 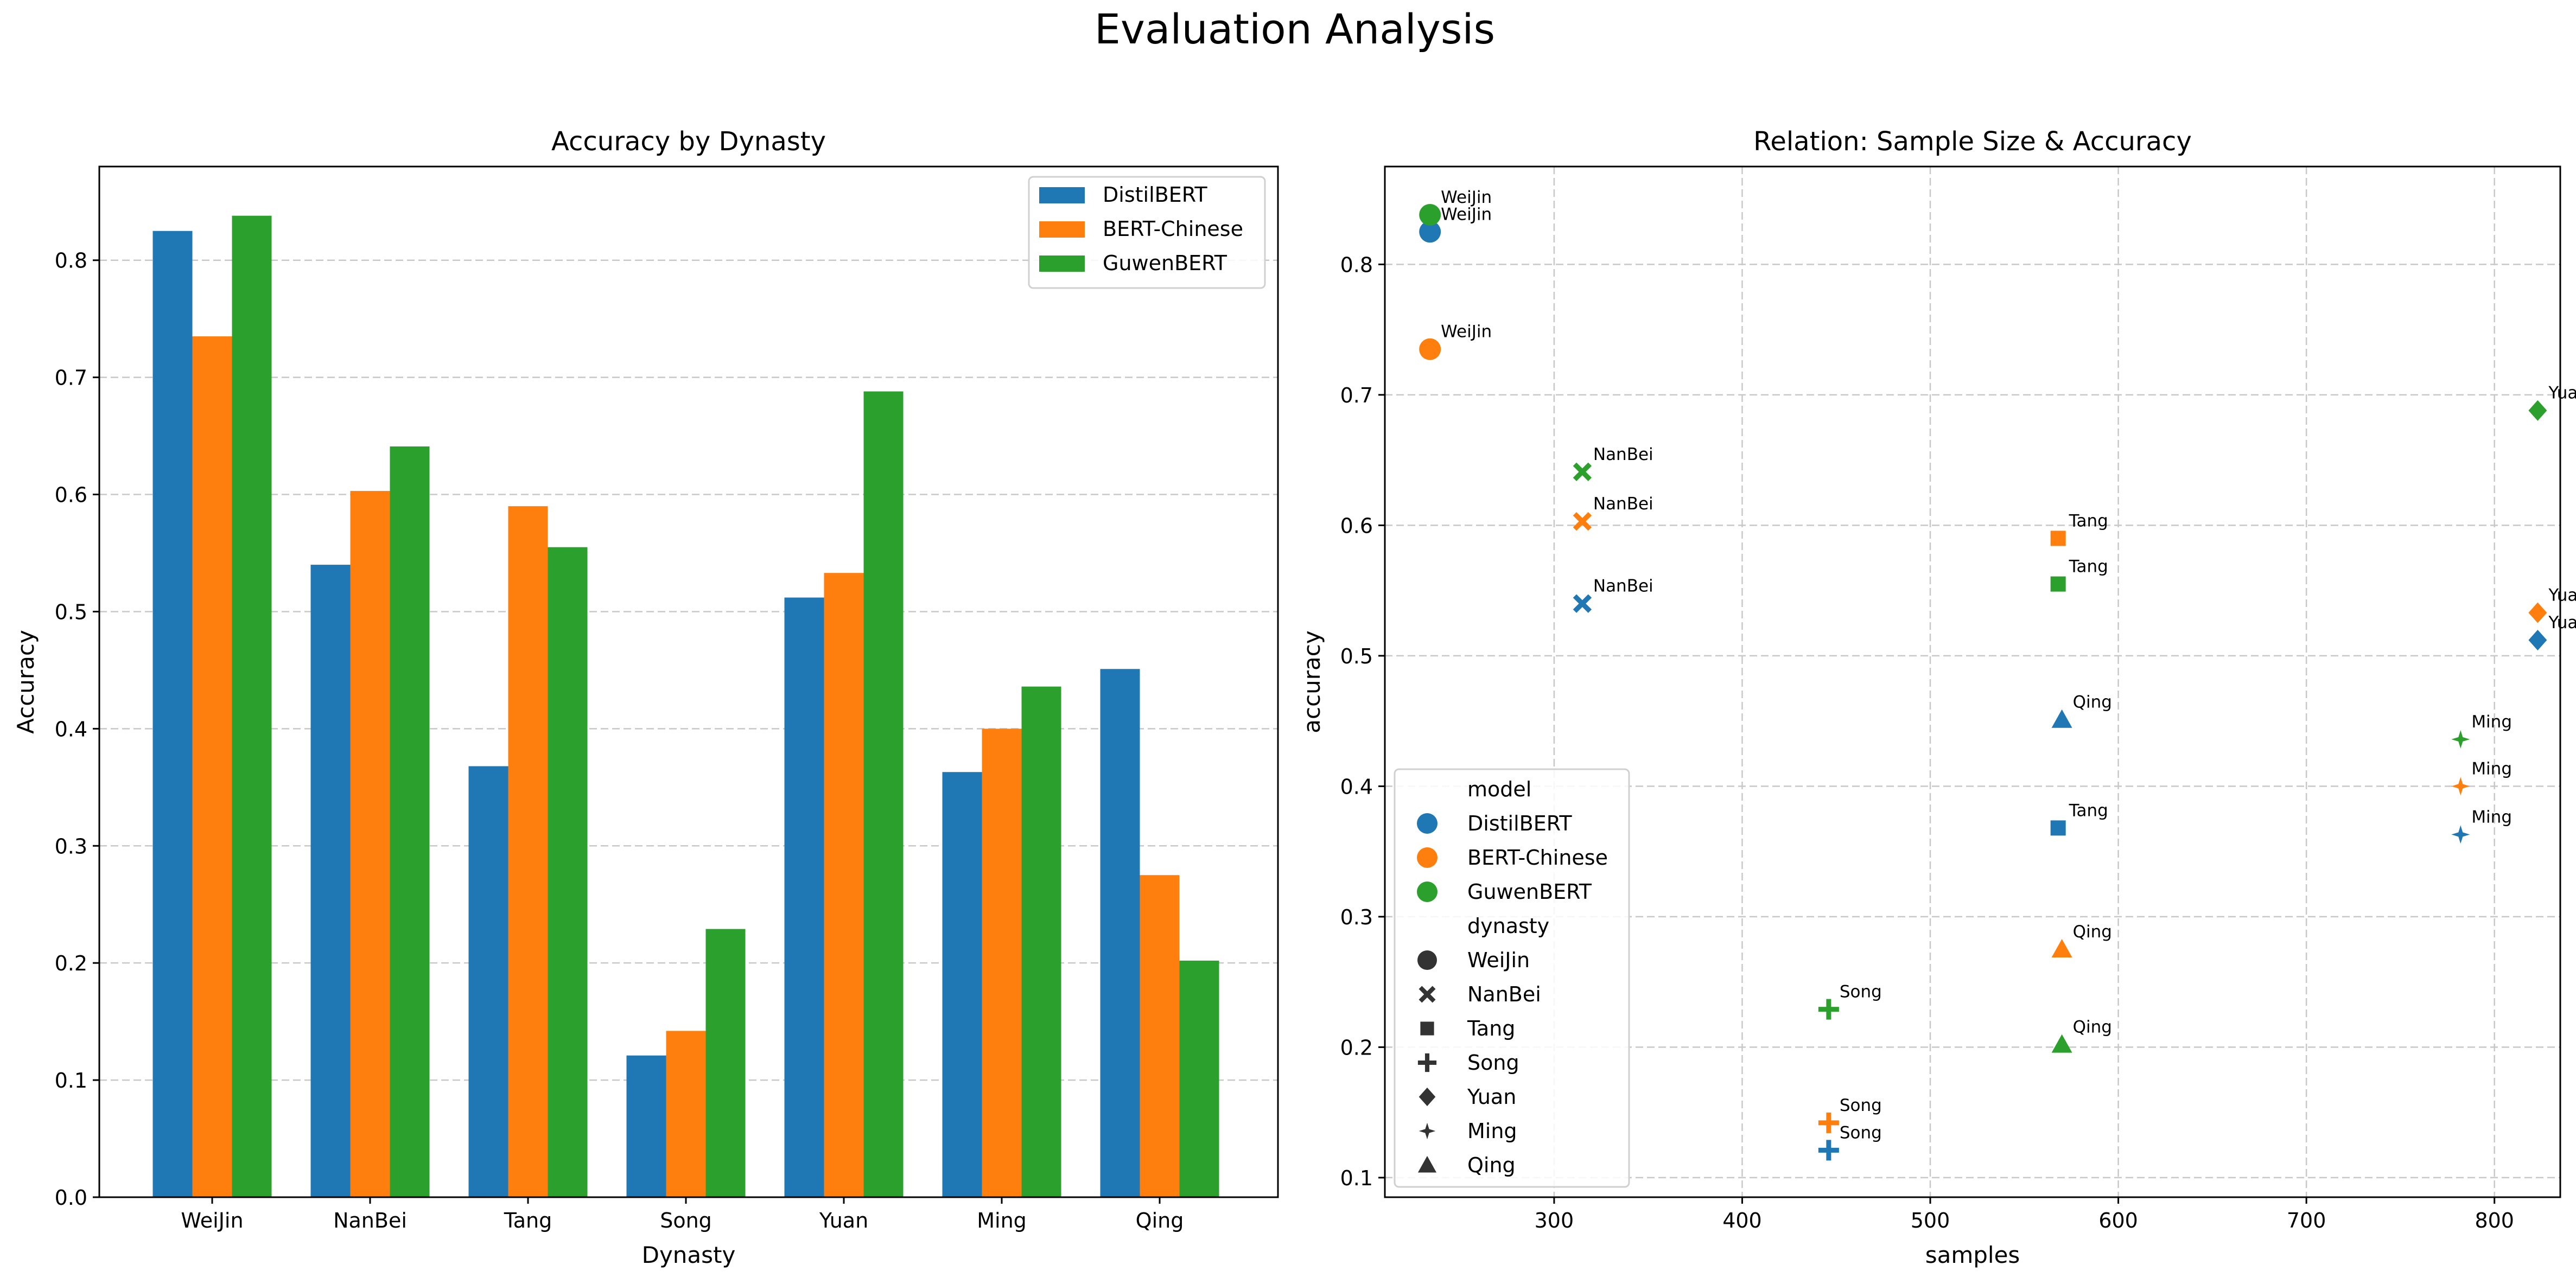 I want to click on legend-box, so click(x=1147, y=233).